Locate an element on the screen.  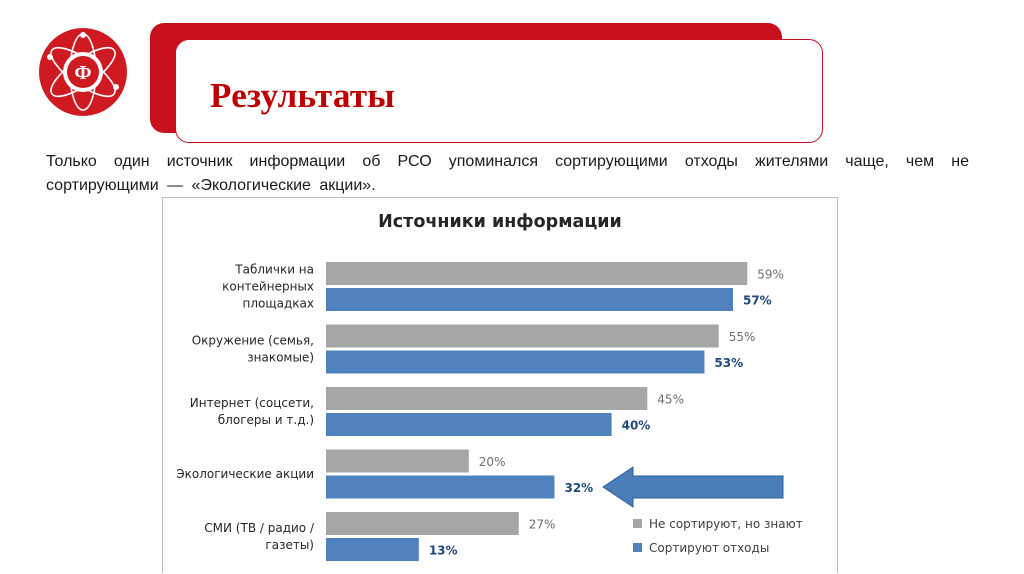
logo-core is located at coordinates (83, 72).